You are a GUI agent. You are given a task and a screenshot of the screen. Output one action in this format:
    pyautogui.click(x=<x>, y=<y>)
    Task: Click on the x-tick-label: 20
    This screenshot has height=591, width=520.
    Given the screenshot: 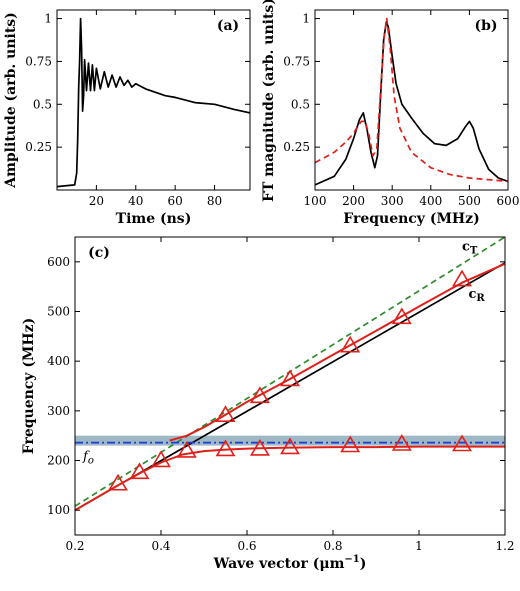 What is the action you would take?
    pyautogui.click(x=96, y=201)
    